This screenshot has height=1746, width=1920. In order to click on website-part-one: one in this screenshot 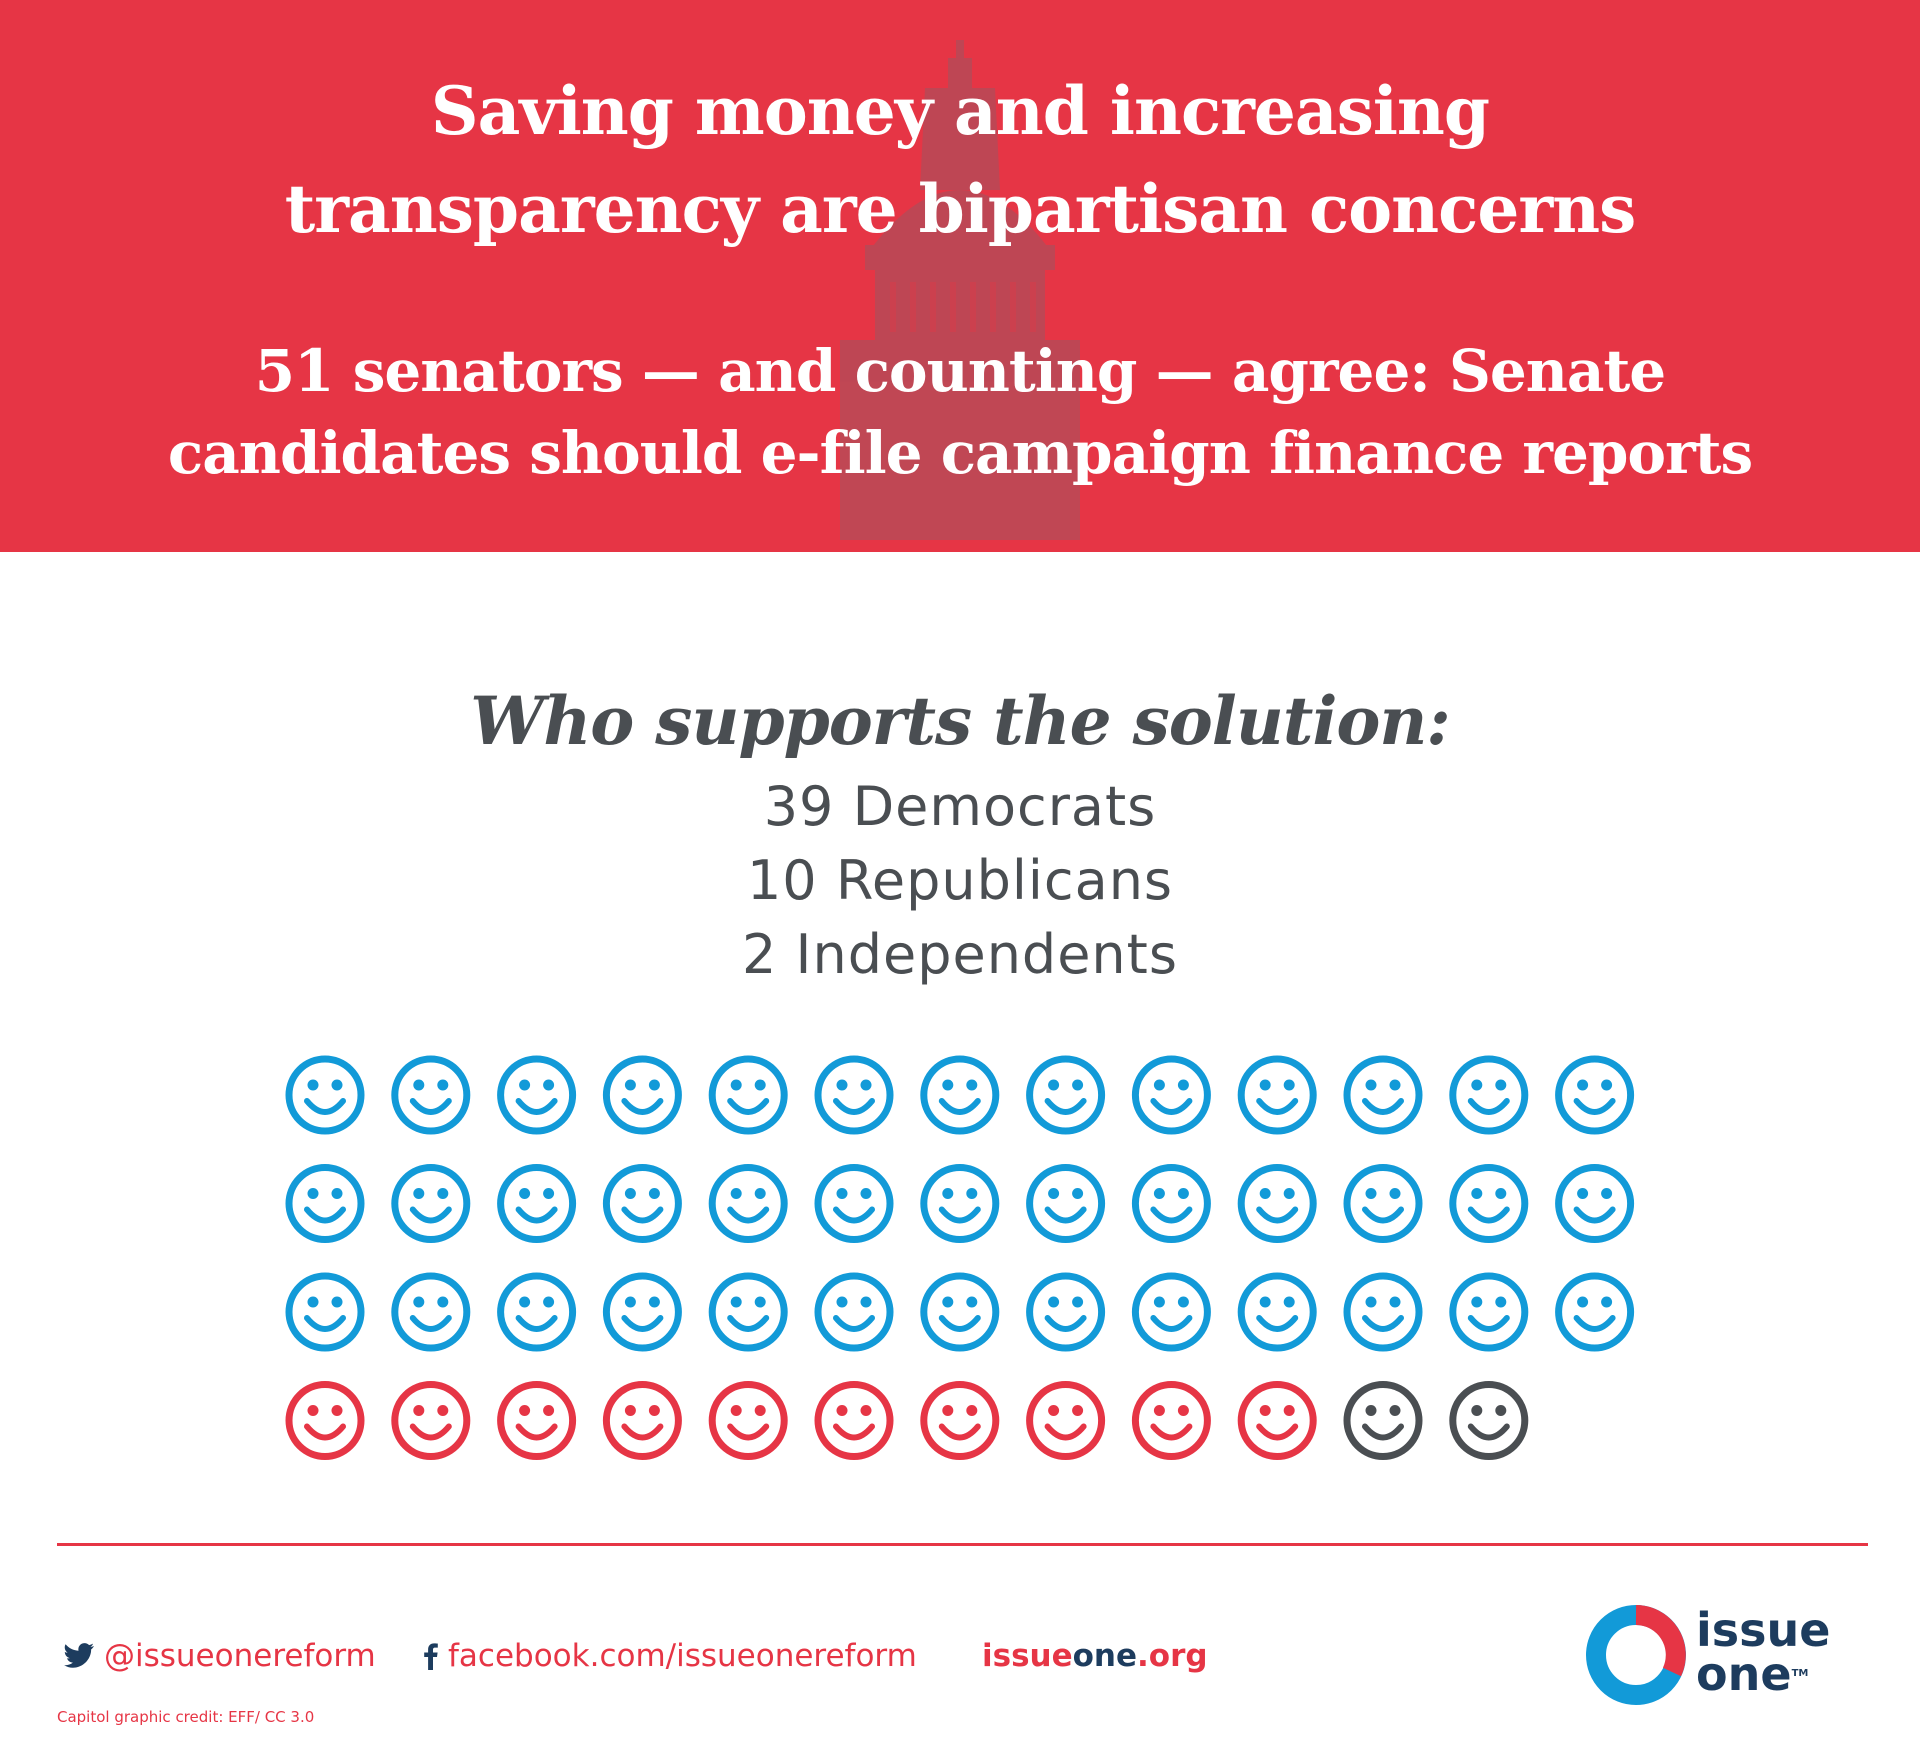, I will do `click(1105, 1656)`.